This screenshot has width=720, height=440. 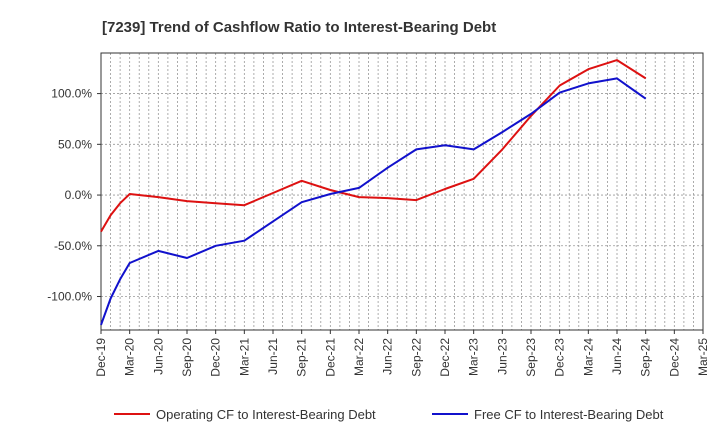 What do you see at coordinates (266, 414) in the screenshot?
I see `legend-label: Operating CF to Interest-Bearing Debt` at bounding box center [266, 414].